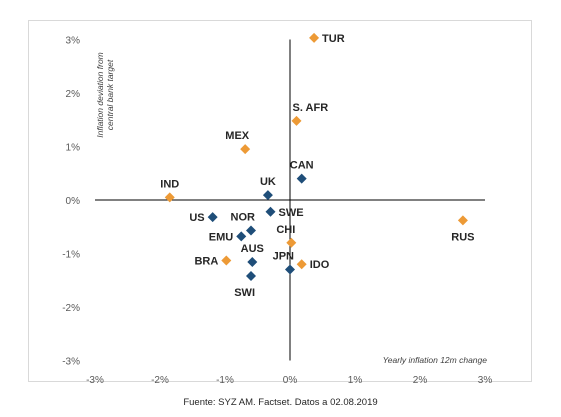 This screenshot has width=561, height=417. Describe the element at coordinates (285, 230) in the screenshot. I see `point-label: CHI` at that location.